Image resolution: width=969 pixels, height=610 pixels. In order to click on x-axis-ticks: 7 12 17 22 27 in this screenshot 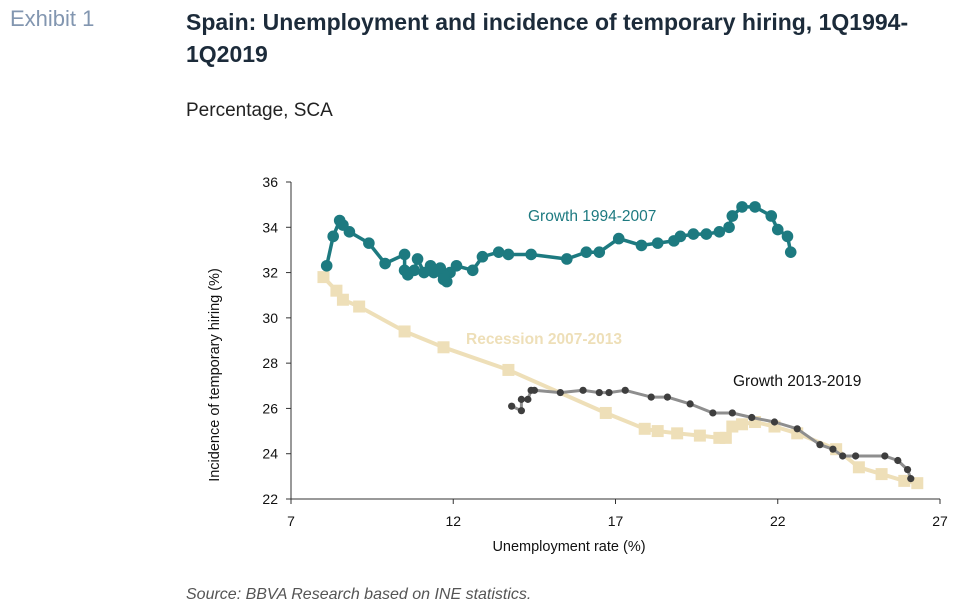, I will do `click(617, 514)`.